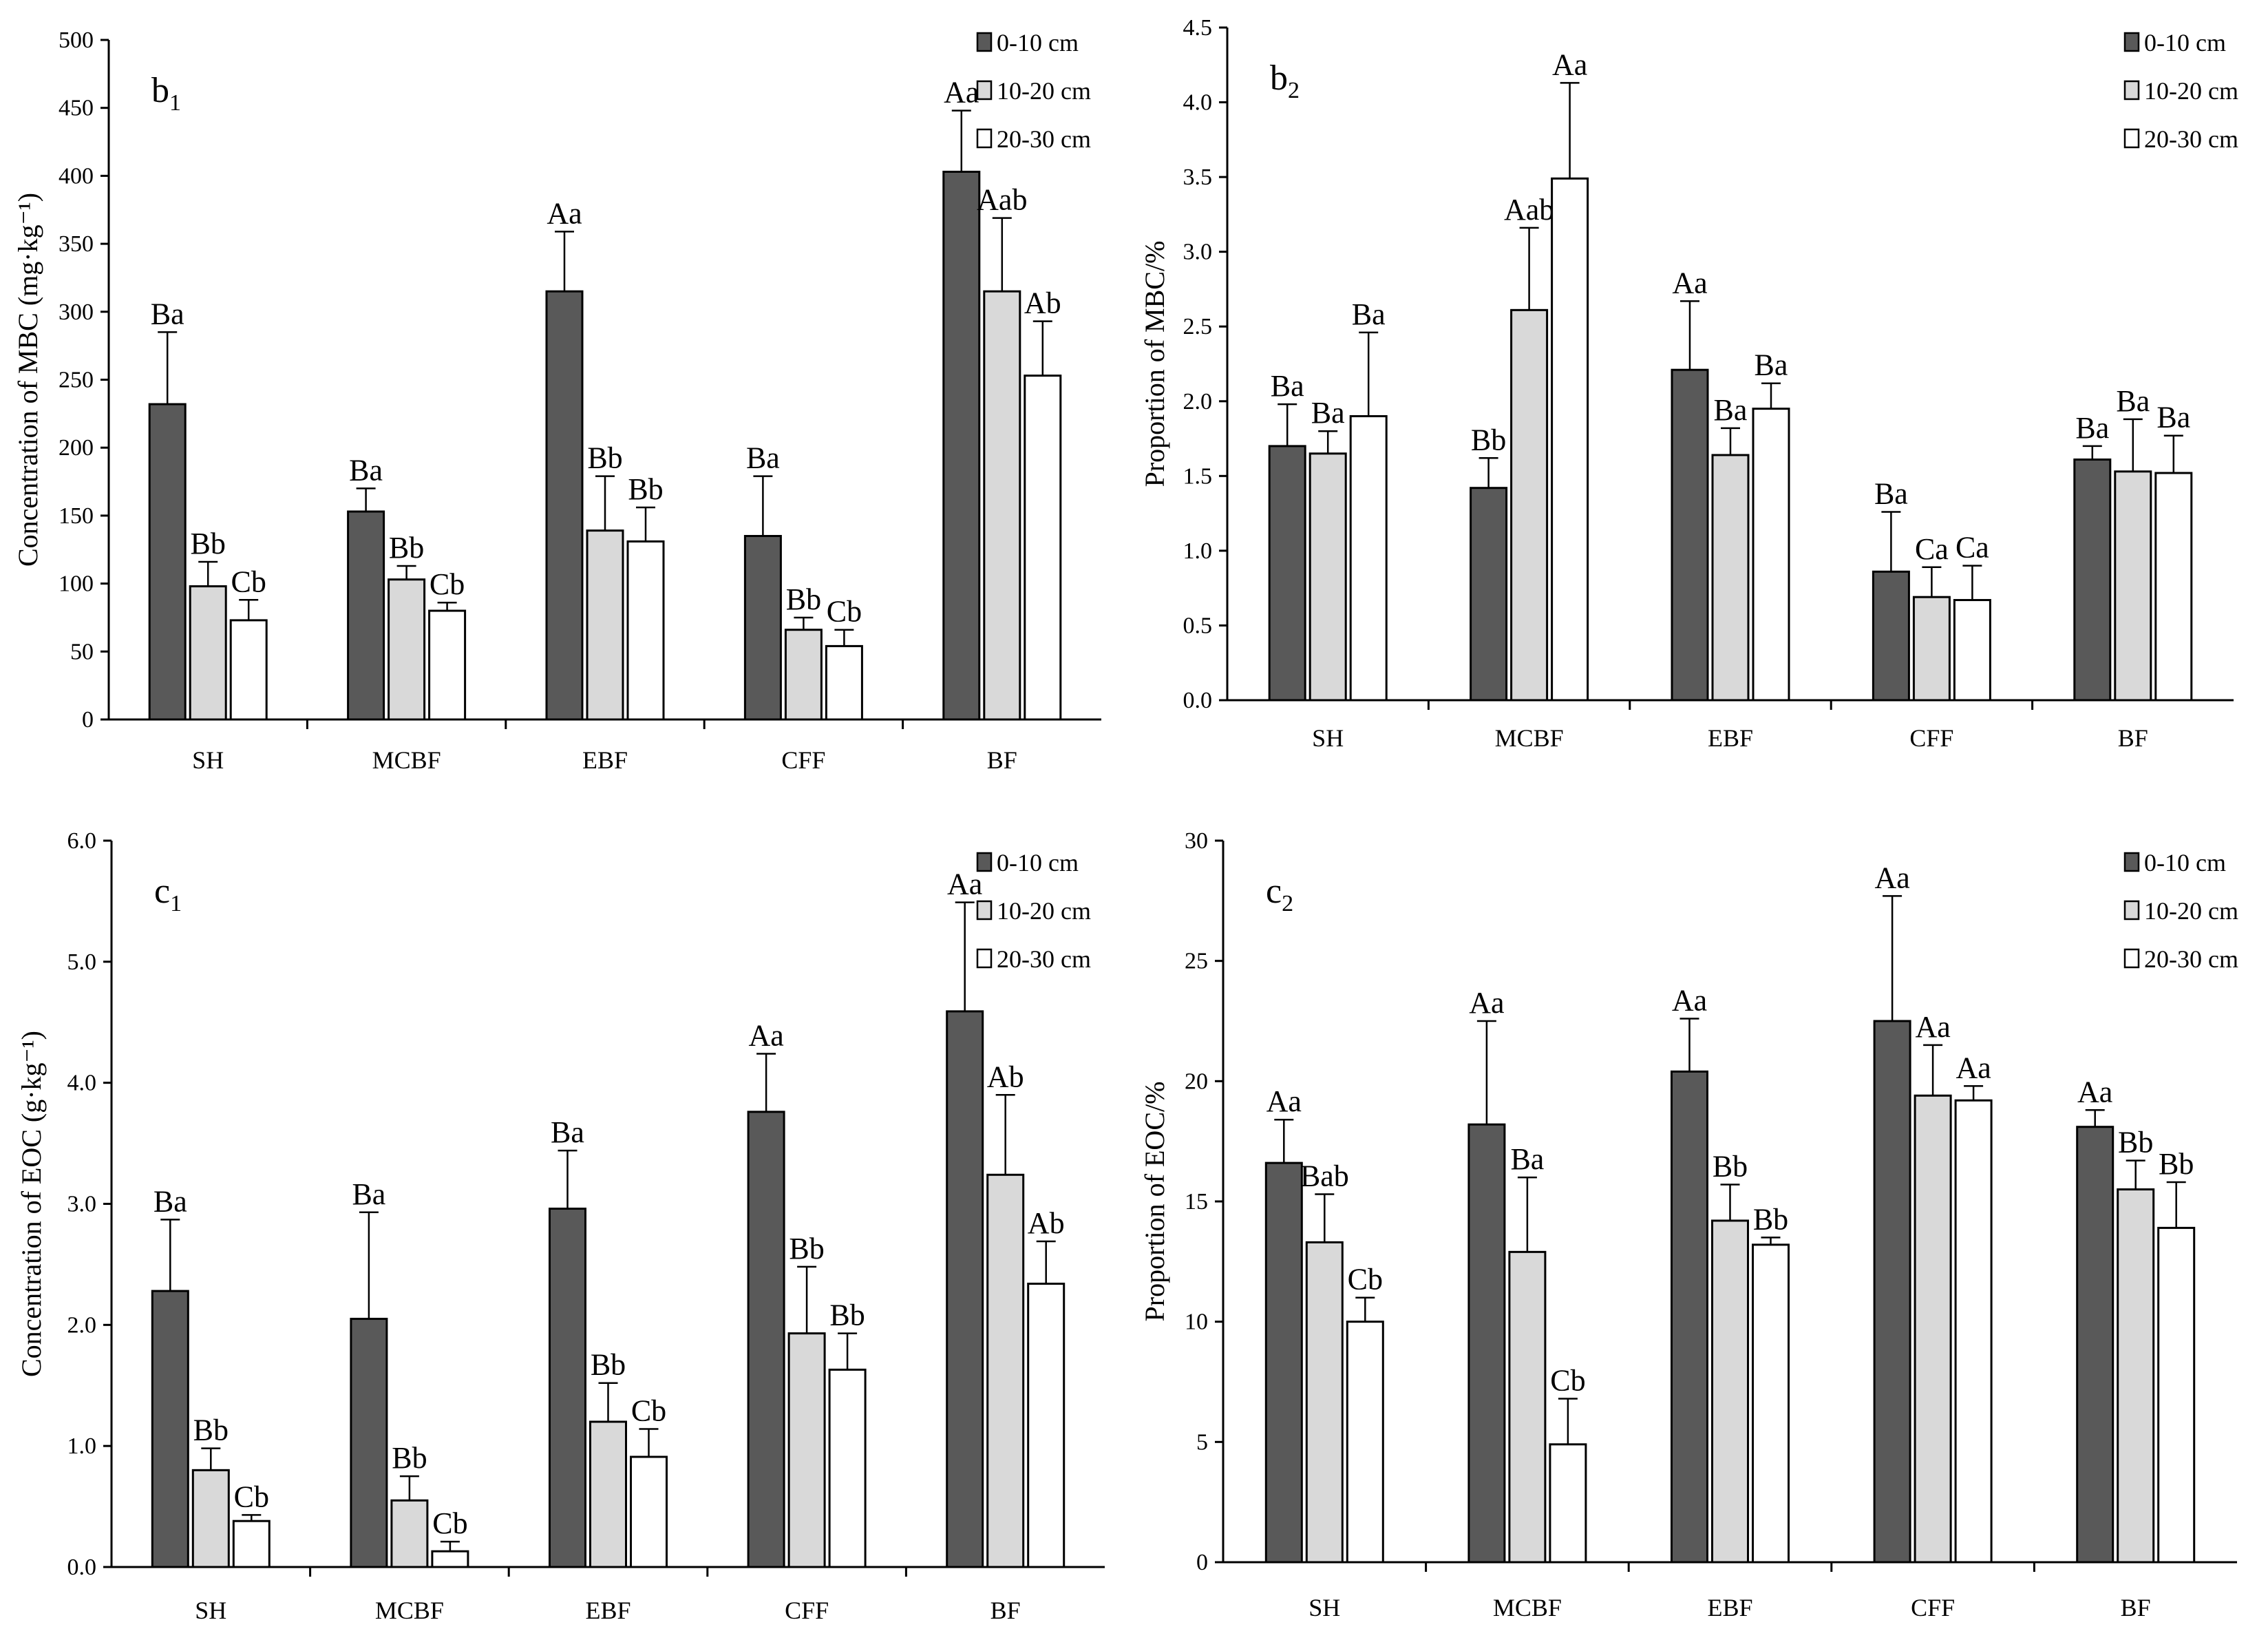  What do you see at coordinates (1198, 476) in the screenshot?
I see `y-tick-label: 1.5` at bounding box center [1198, 476].